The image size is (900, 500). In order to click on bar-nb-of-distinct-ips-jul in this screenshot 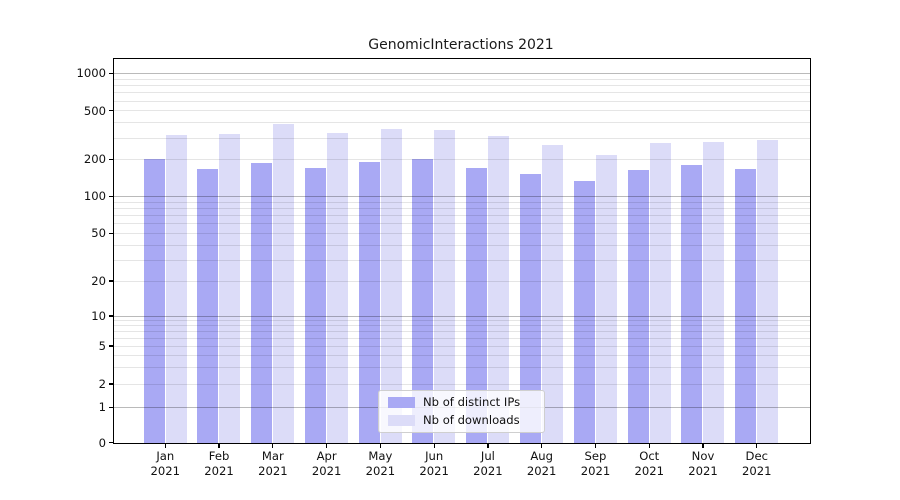, I will do `click(477, 305)`.